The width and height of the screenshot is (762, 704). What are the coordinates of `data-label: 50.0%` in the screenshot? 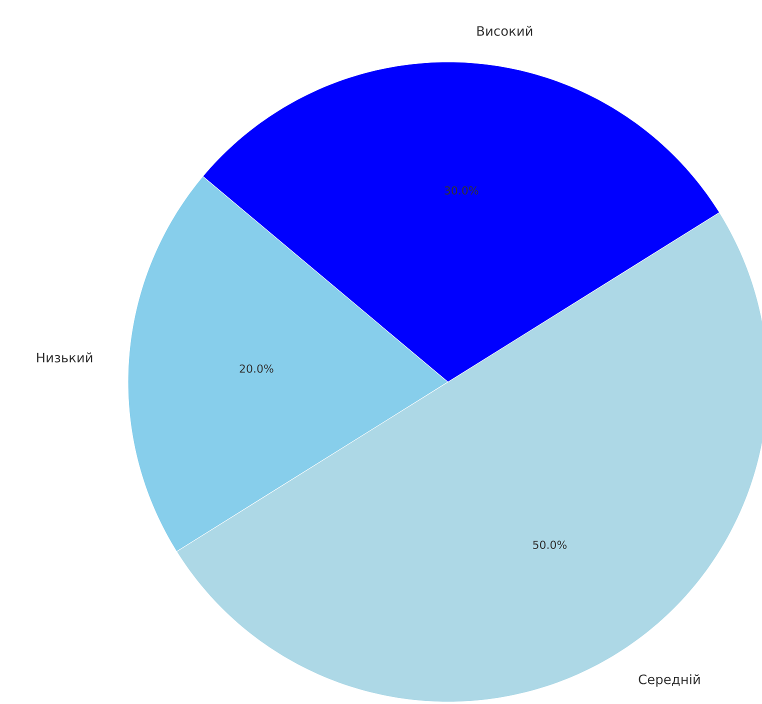 It's located at (550, 544).